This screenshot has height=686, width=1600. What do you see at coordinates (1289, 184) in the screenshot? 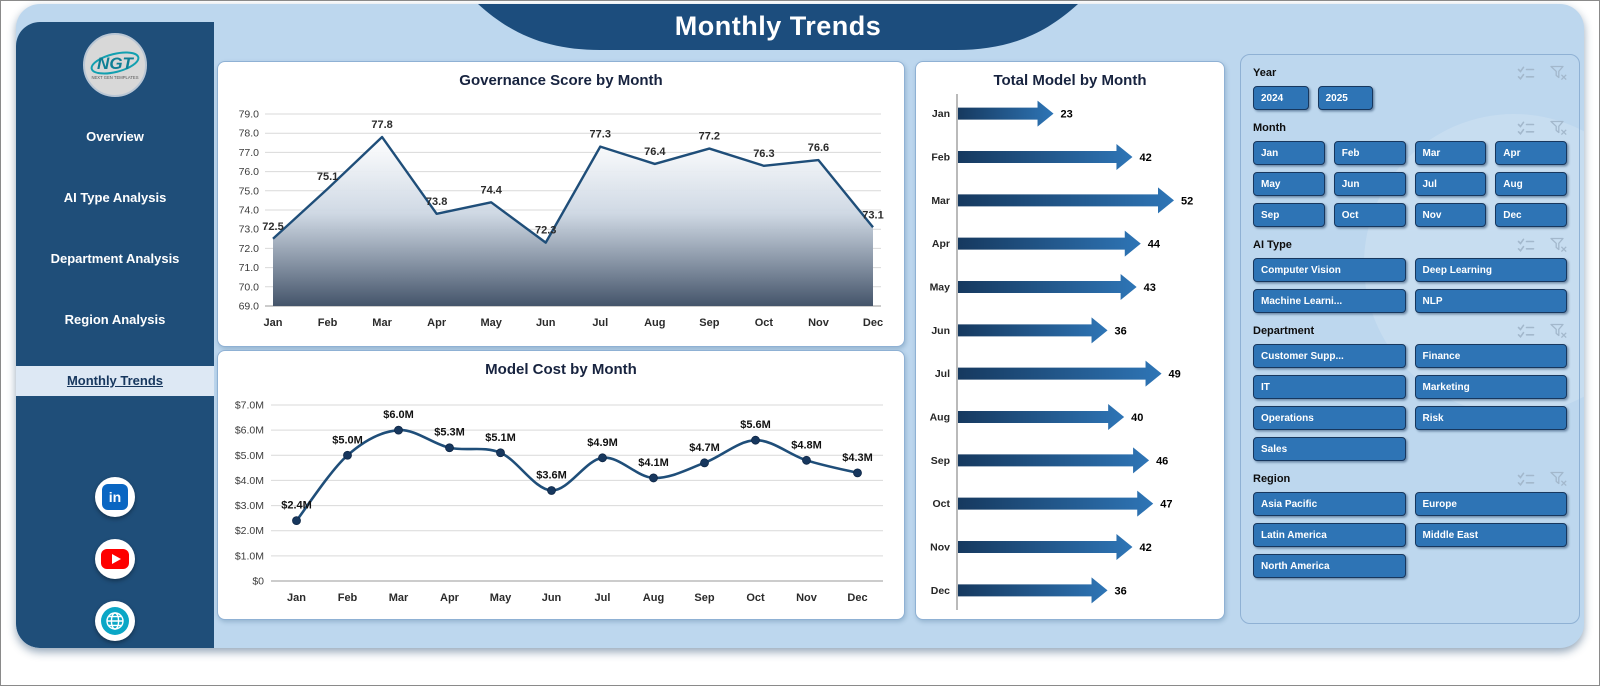
I see `slicer-option-may: May` at bounding box center [1289, 184].